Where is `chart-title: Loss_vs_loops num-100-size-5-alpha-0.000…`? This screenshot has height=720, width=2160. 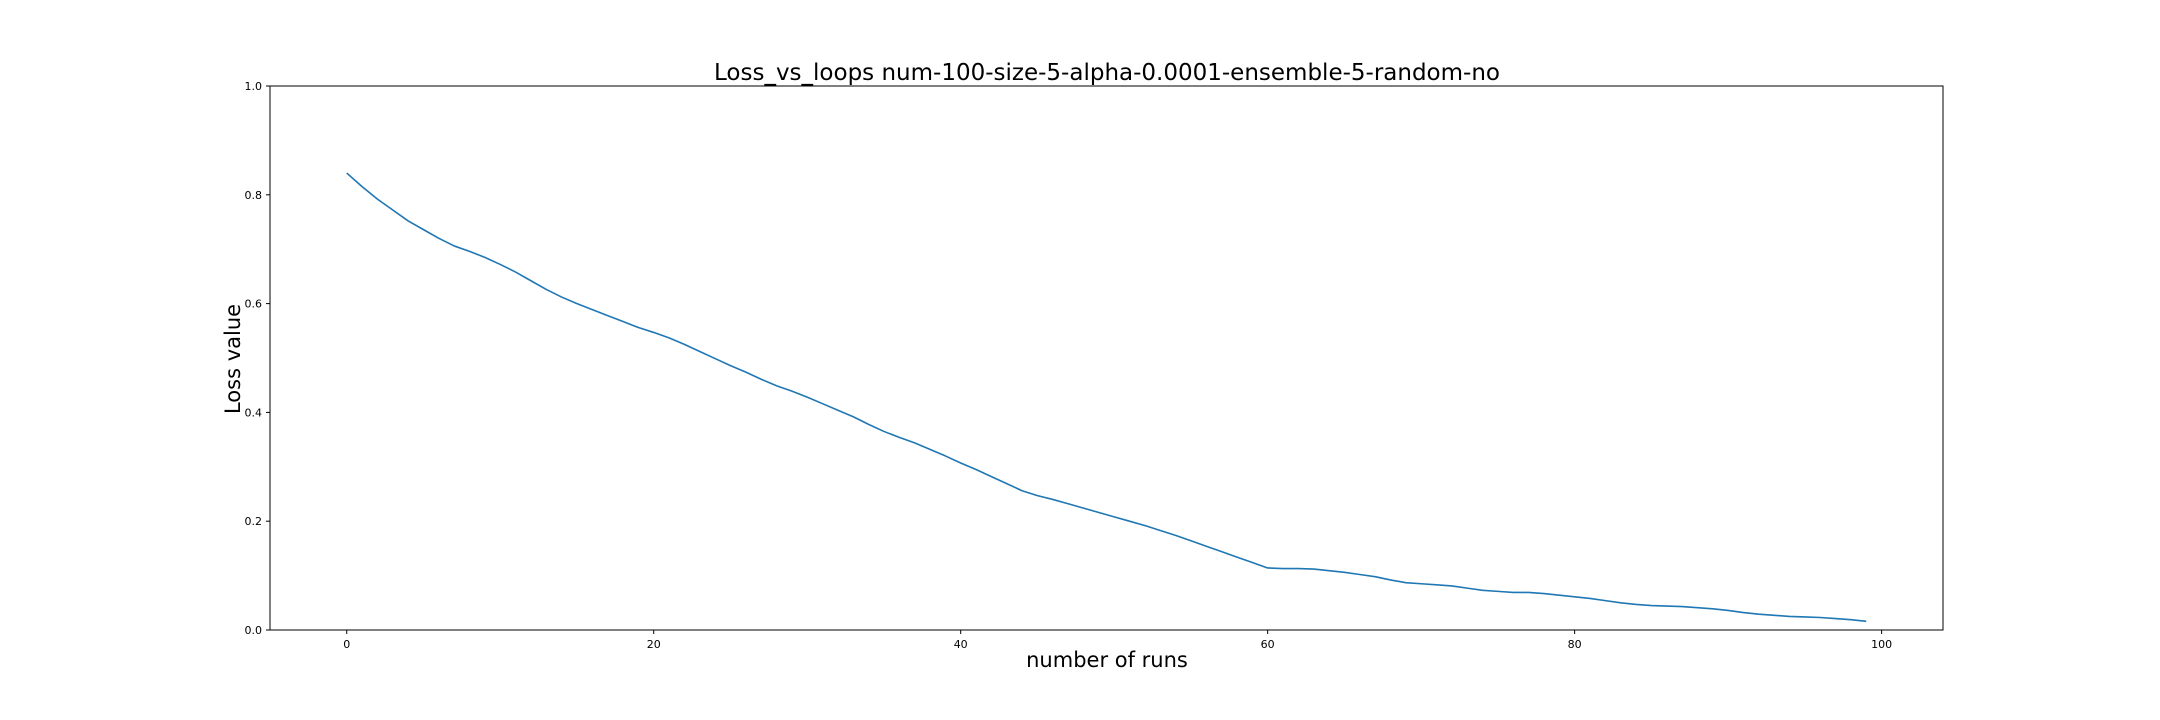
chart-title: Loss_vs_loops num-100-size-5-alpha-0.000… is located at coordinates (1107, 73).